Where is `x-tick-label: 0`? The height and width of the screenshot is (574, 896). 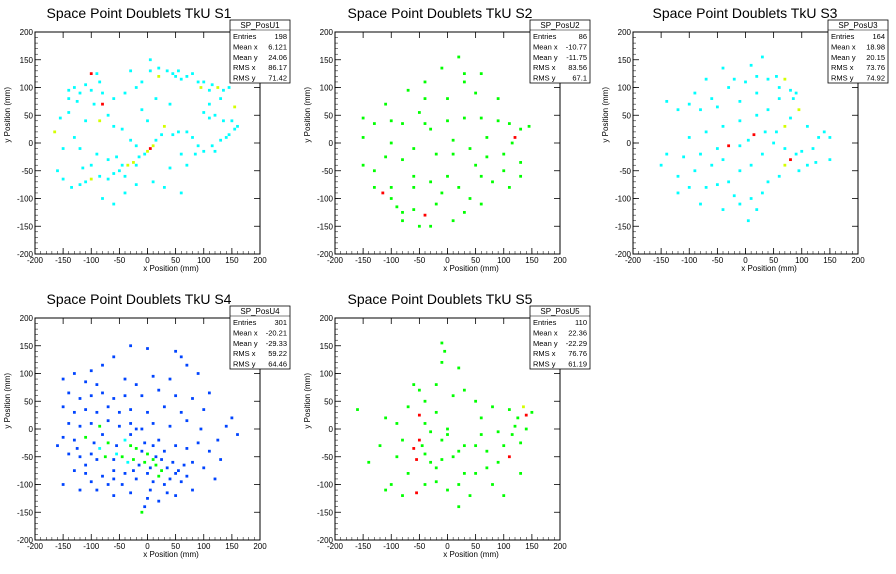
x-tick-label: 0 is located at coordinates (147, 546).